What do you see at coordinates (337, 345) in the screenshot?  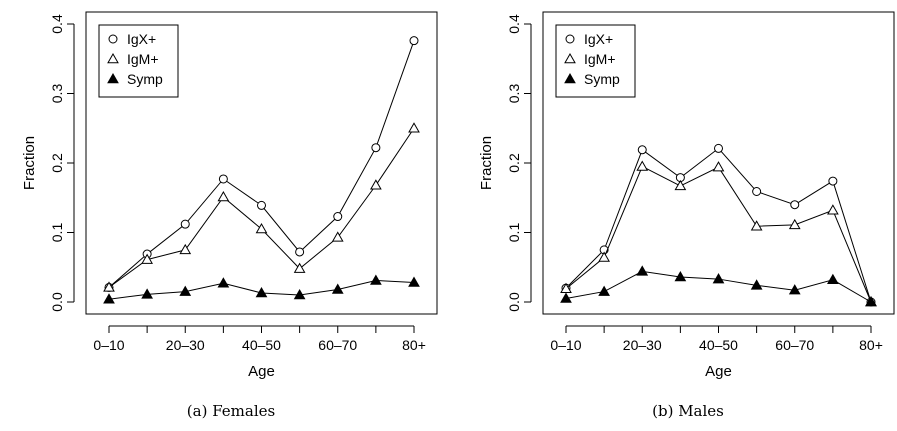 I see `x-tick-label: 60–70` at bounding box center [337, 345].